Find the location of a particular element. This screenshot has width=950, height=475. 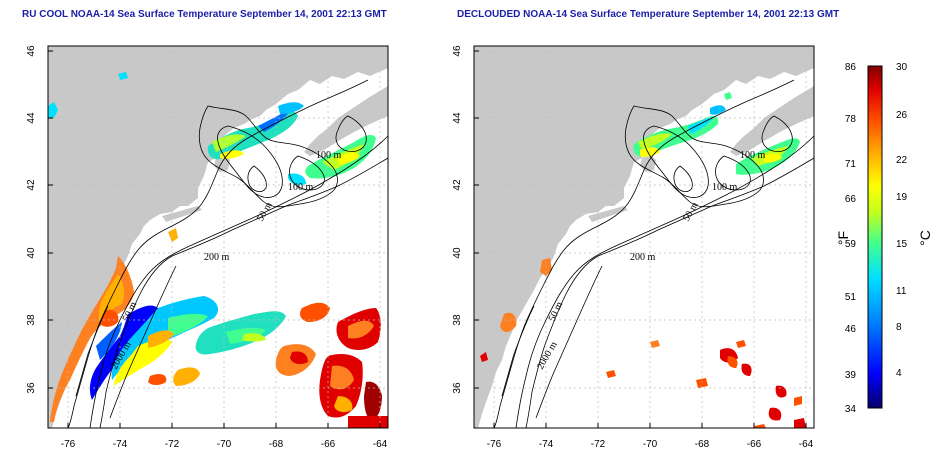

right-y-tick: 38 is located at coordinates (457, 320).